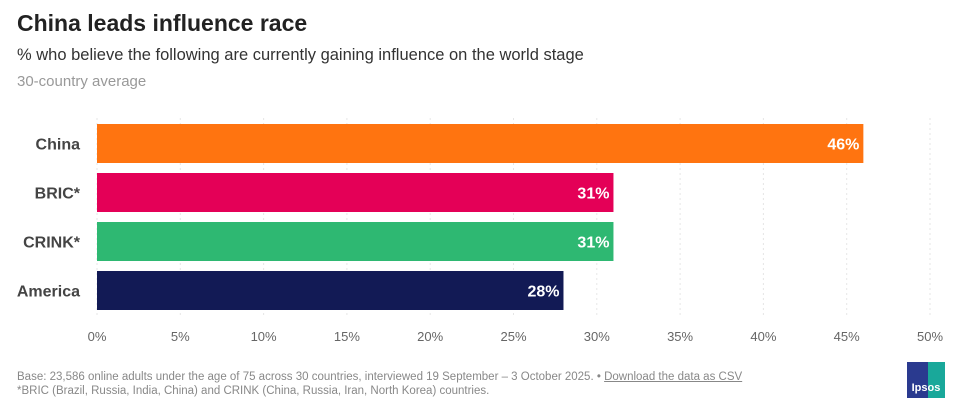 The width and height of the screenshot is (963, 414). Describe the element at coordinates (82, 81) in the screenshot. I see `chart-note: 30-country average` at that location.